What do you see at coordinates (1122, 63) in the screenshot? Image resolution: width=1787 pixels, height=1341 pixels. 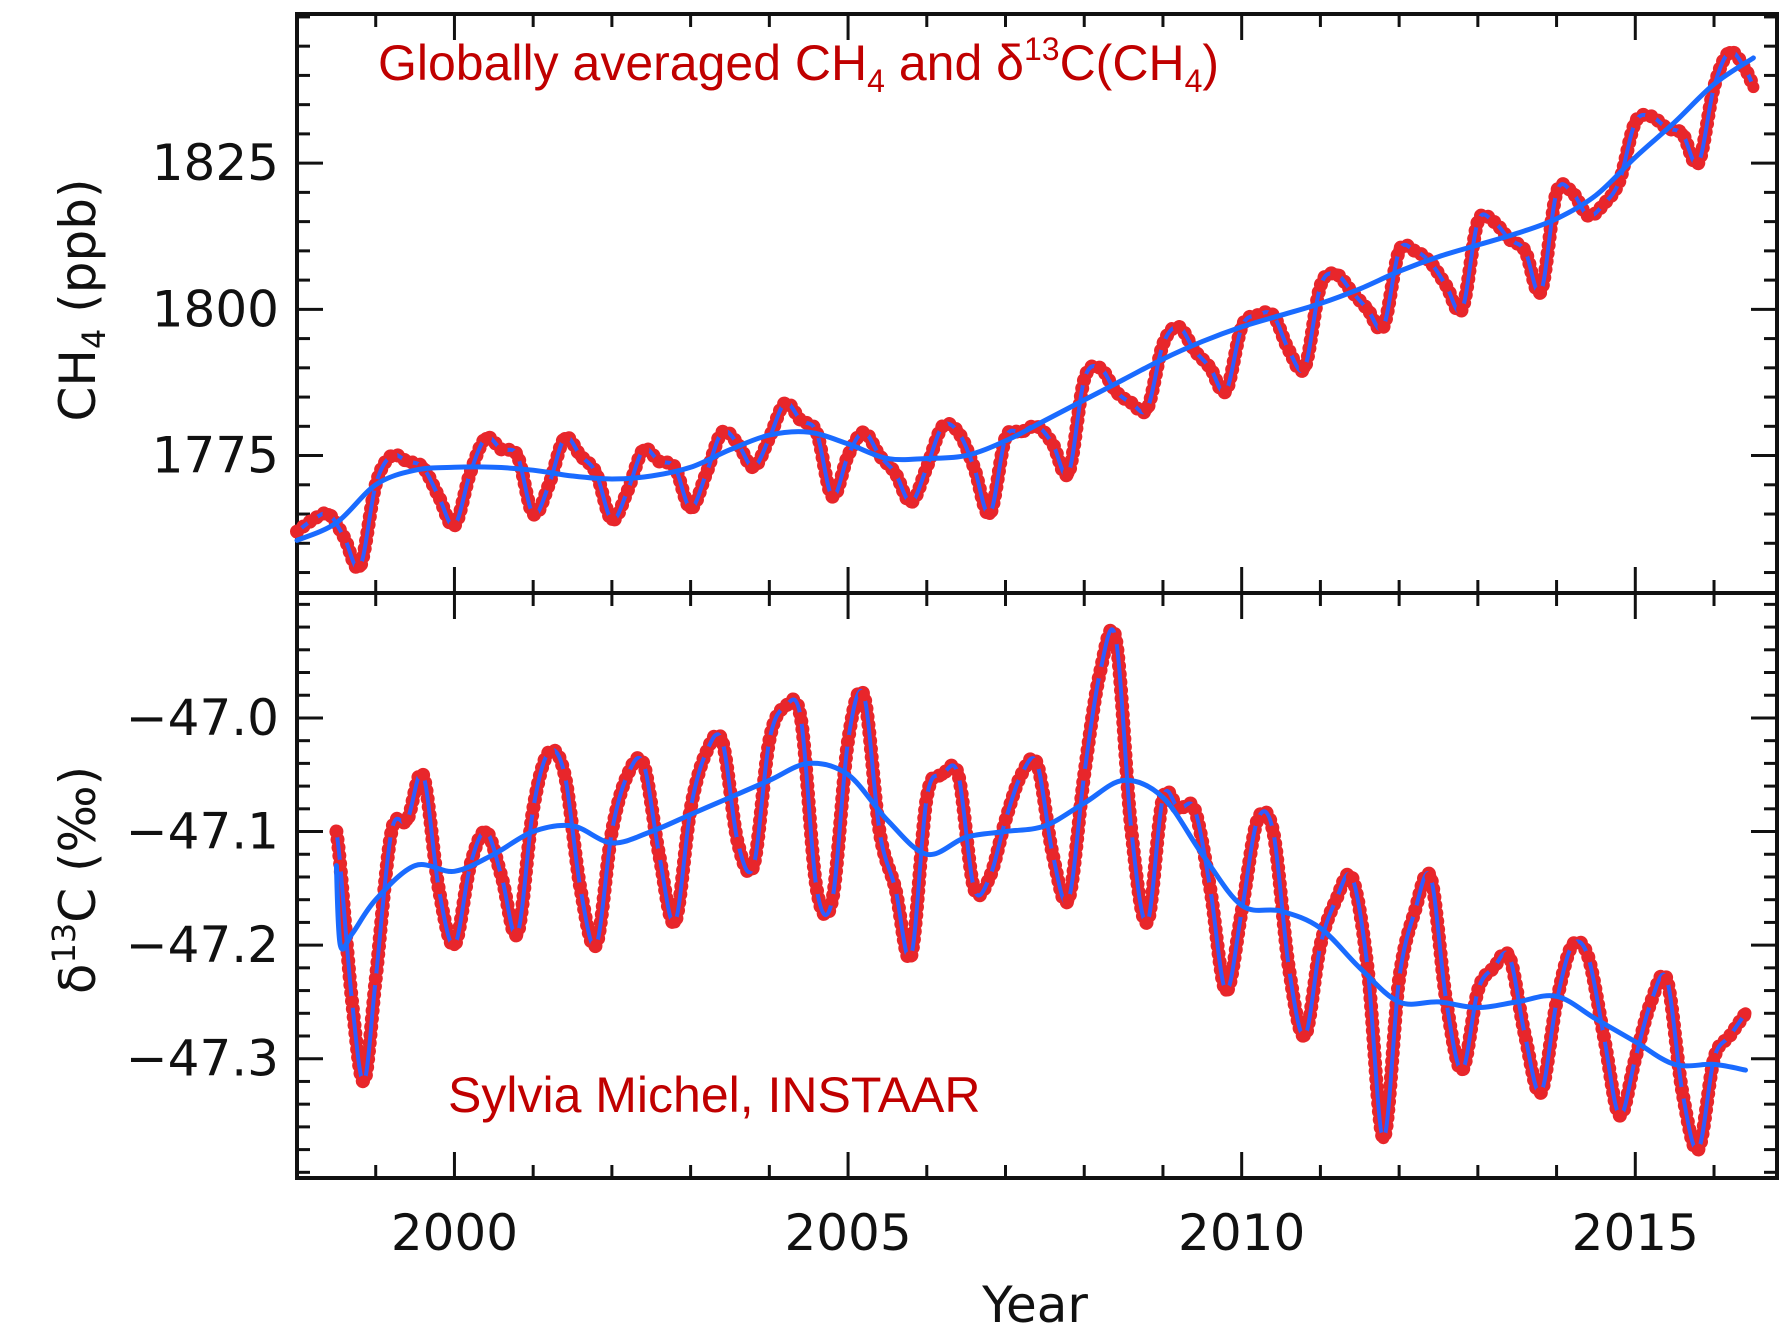 I see `title-mid2: C(CH` at bounding box center [1122, 63].